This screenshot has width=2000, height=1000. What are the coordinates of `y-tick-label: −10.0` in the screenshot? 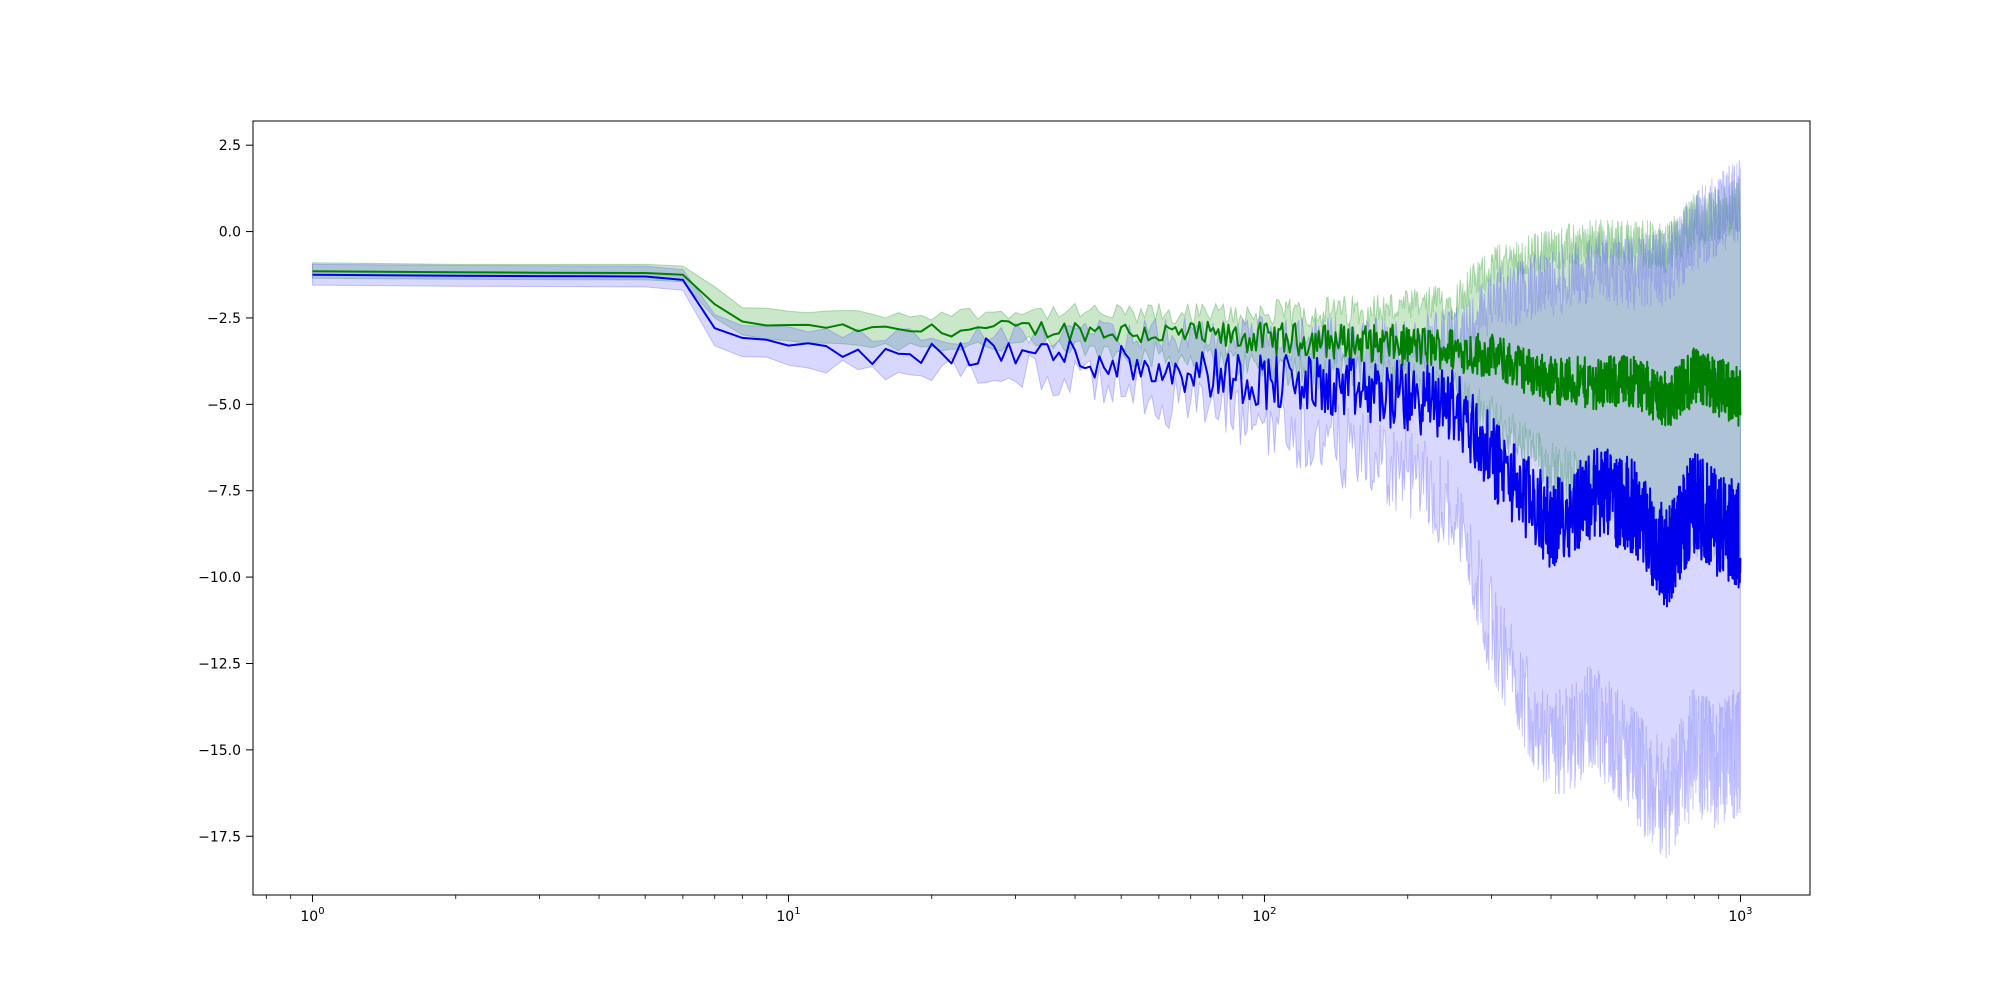 It's located at (219, 578).